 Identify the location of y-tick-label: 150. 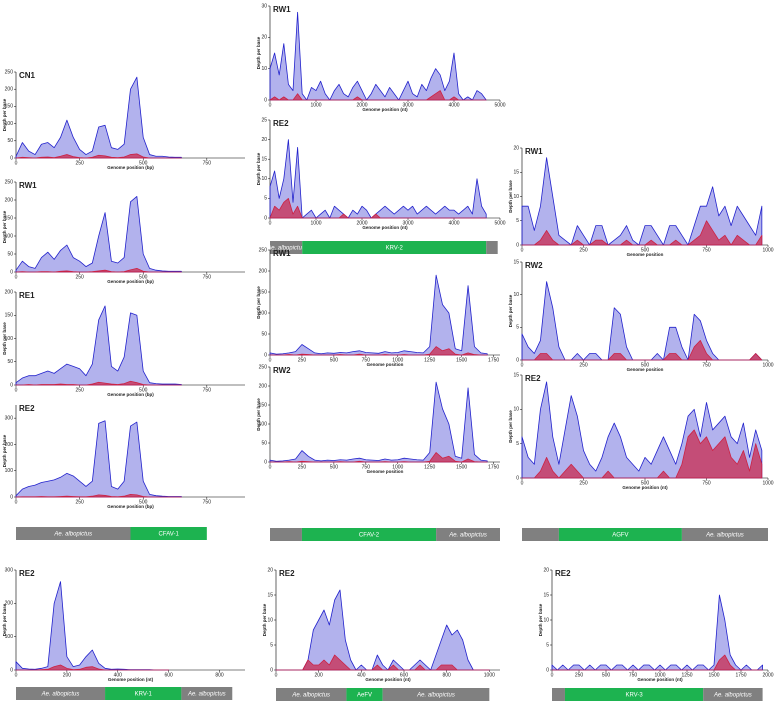
(9, 316).